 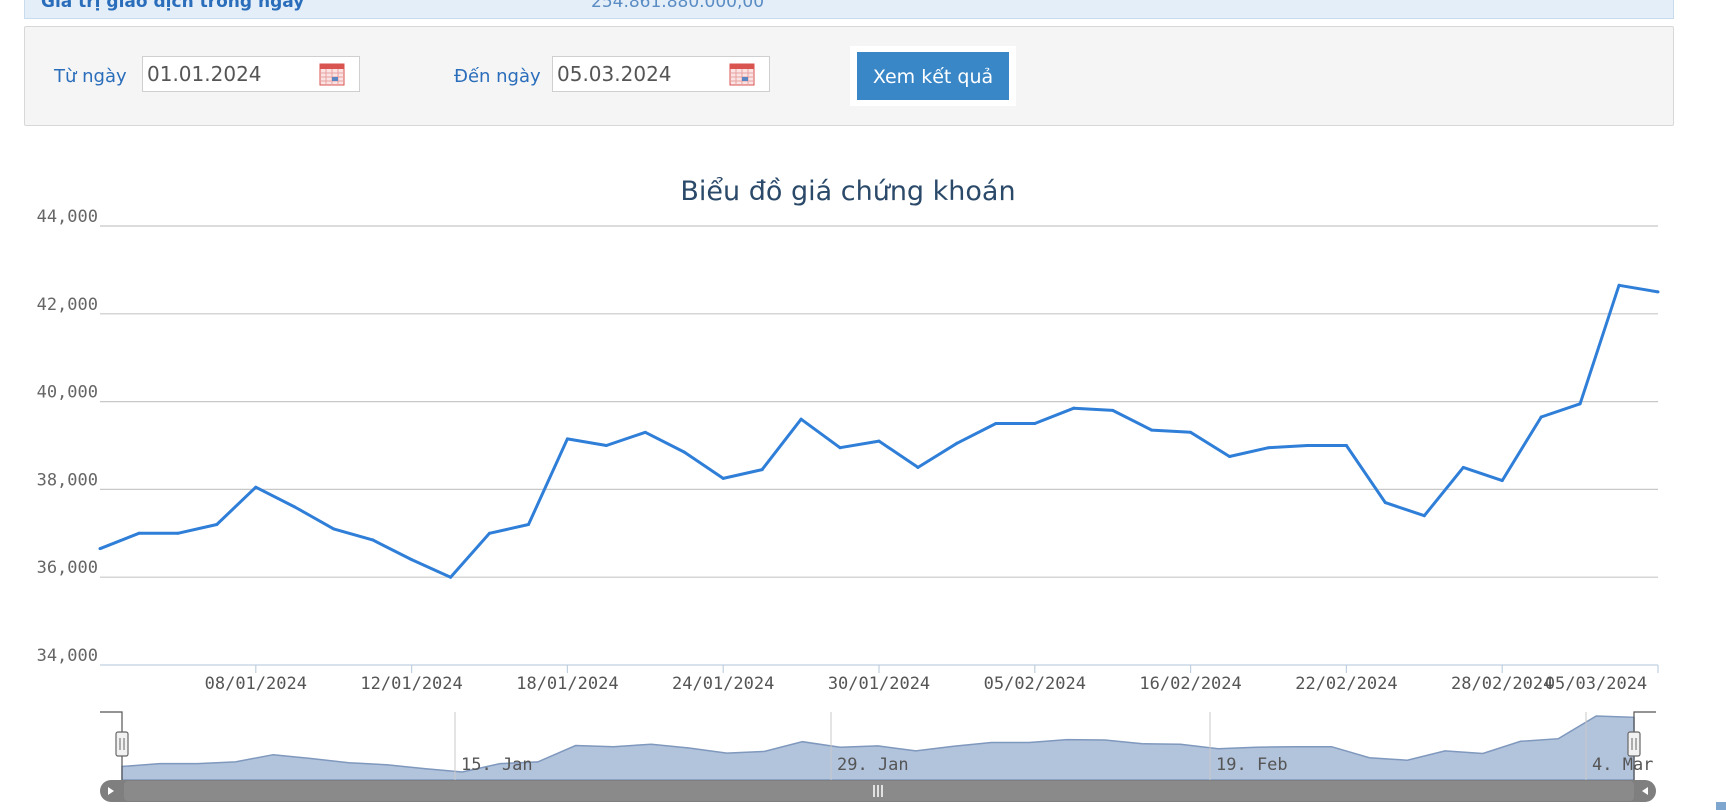 What do you see at coordinates (878, 748) in the screenshot?
I see `navigator-series-area` at bounding box center [878, 748].